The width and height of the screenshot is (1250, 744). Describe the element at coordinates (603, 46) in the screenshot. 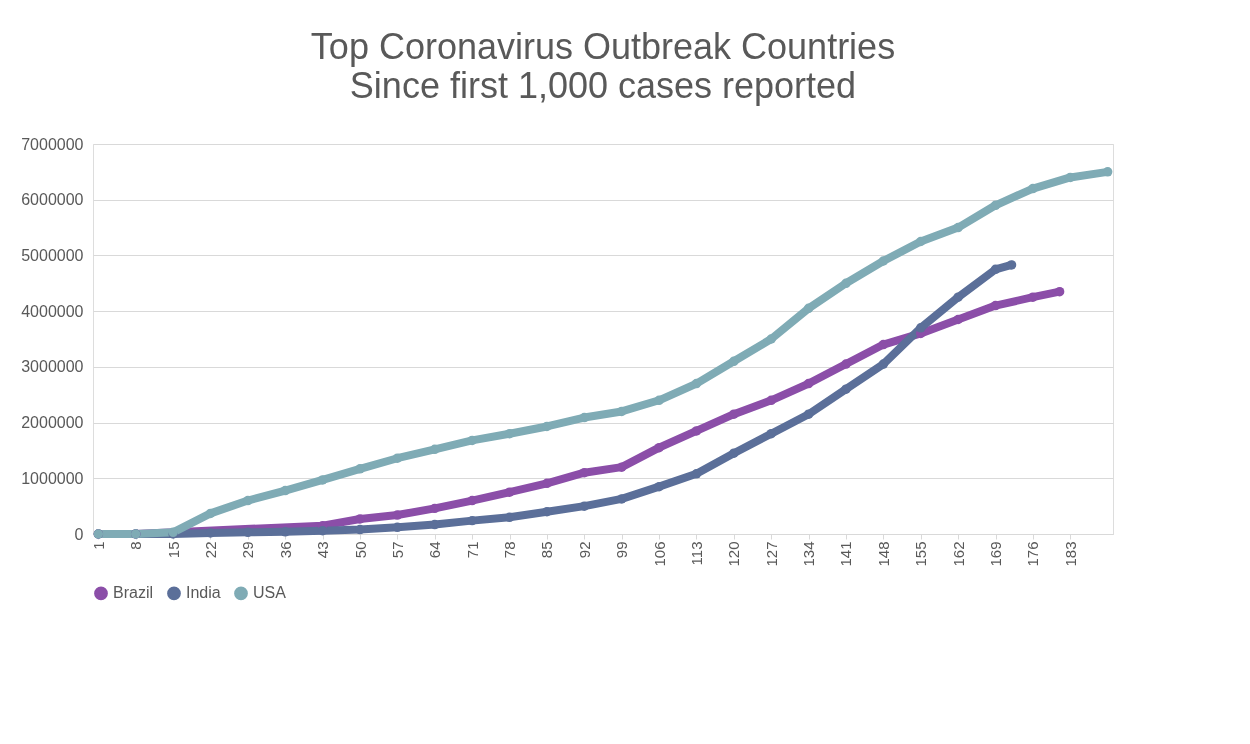

I see `chart-title: Top Coronavirus Outbreak Countries` at that location.